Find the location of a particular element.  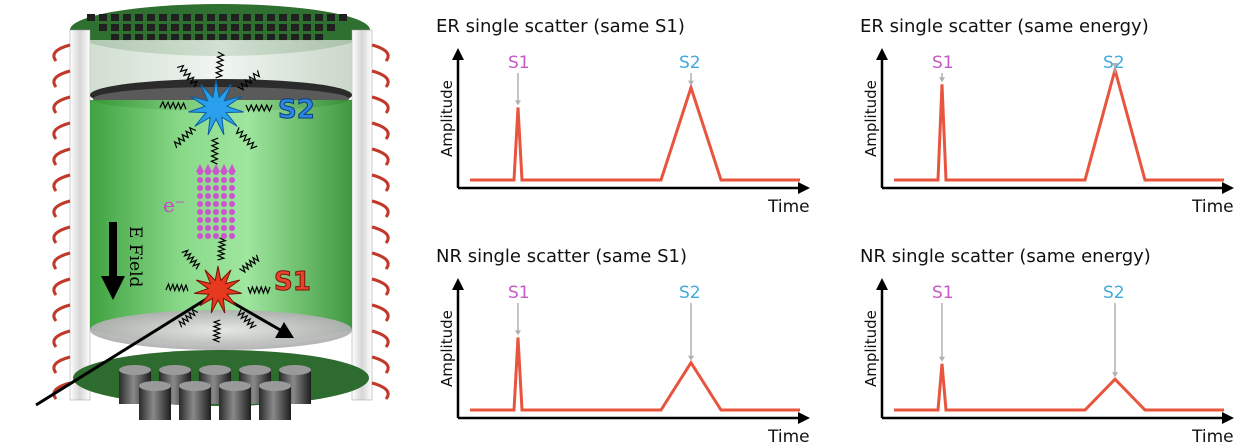

panel-title: ER single scatter (same energy) is located at coordinates (1004, 26).